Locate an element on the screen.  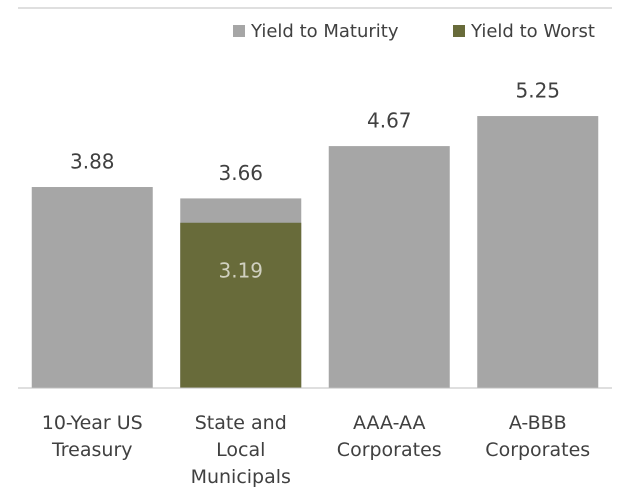
category-label: 10-Year US Treasury is located at coordinates (92, 436).